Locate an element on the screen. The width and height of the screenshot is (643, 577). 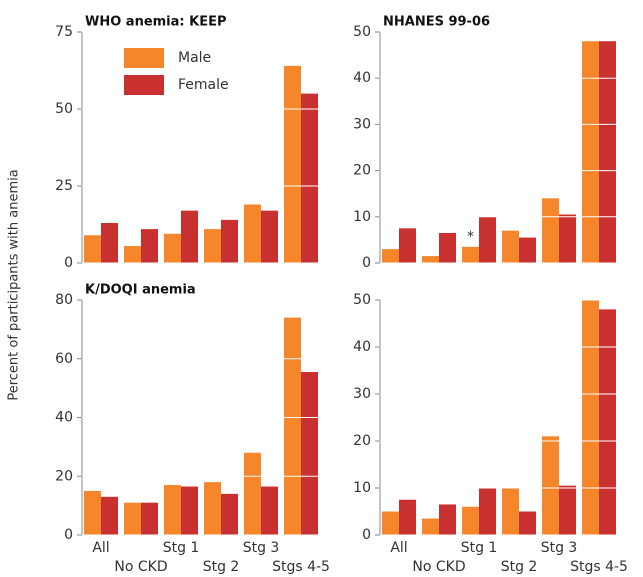
y-tick-label: 80 is located at coordinates (64, 300).